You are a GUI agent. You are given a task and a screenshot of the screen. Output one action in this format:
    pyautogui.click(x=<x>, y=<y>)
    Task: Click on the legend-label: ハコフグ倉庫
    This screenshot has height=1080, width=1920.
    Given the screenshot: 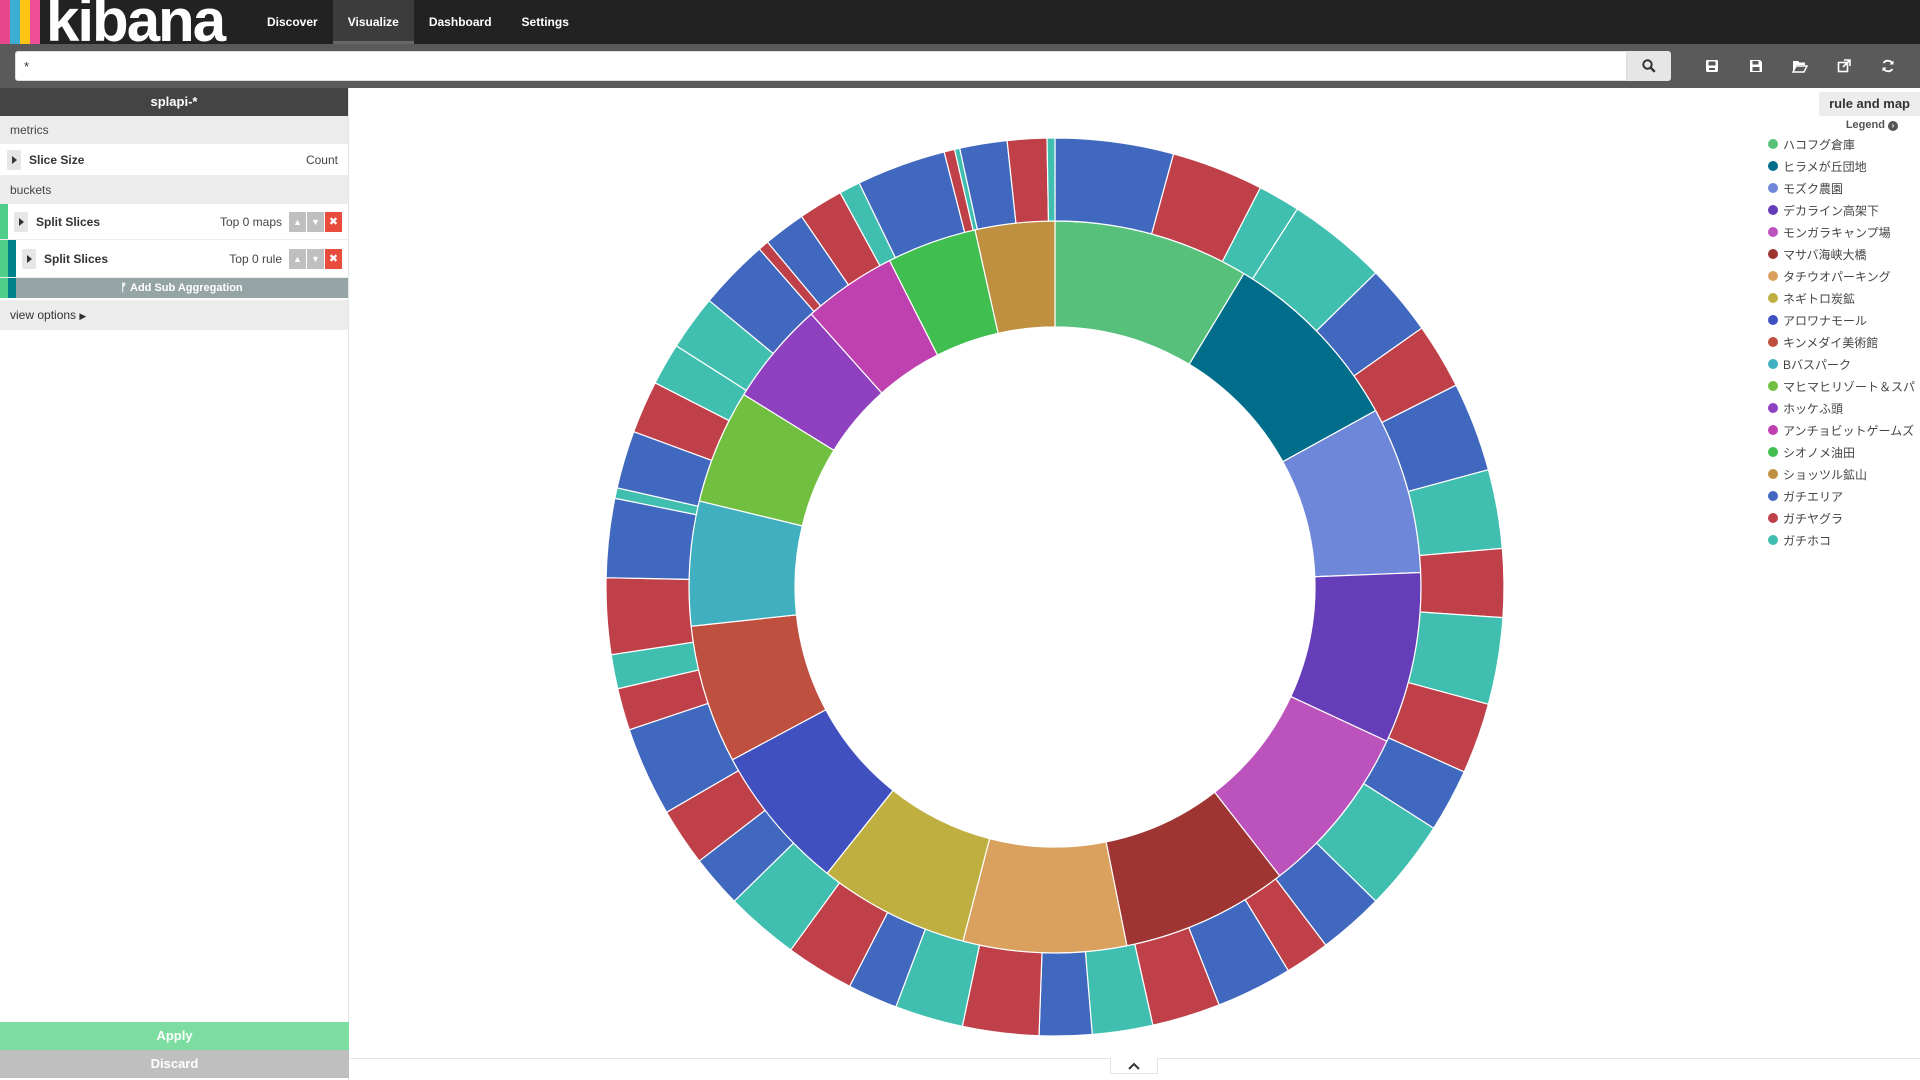 What is the action you would take?
    pyautogui.click(x=1819, y=144)
    